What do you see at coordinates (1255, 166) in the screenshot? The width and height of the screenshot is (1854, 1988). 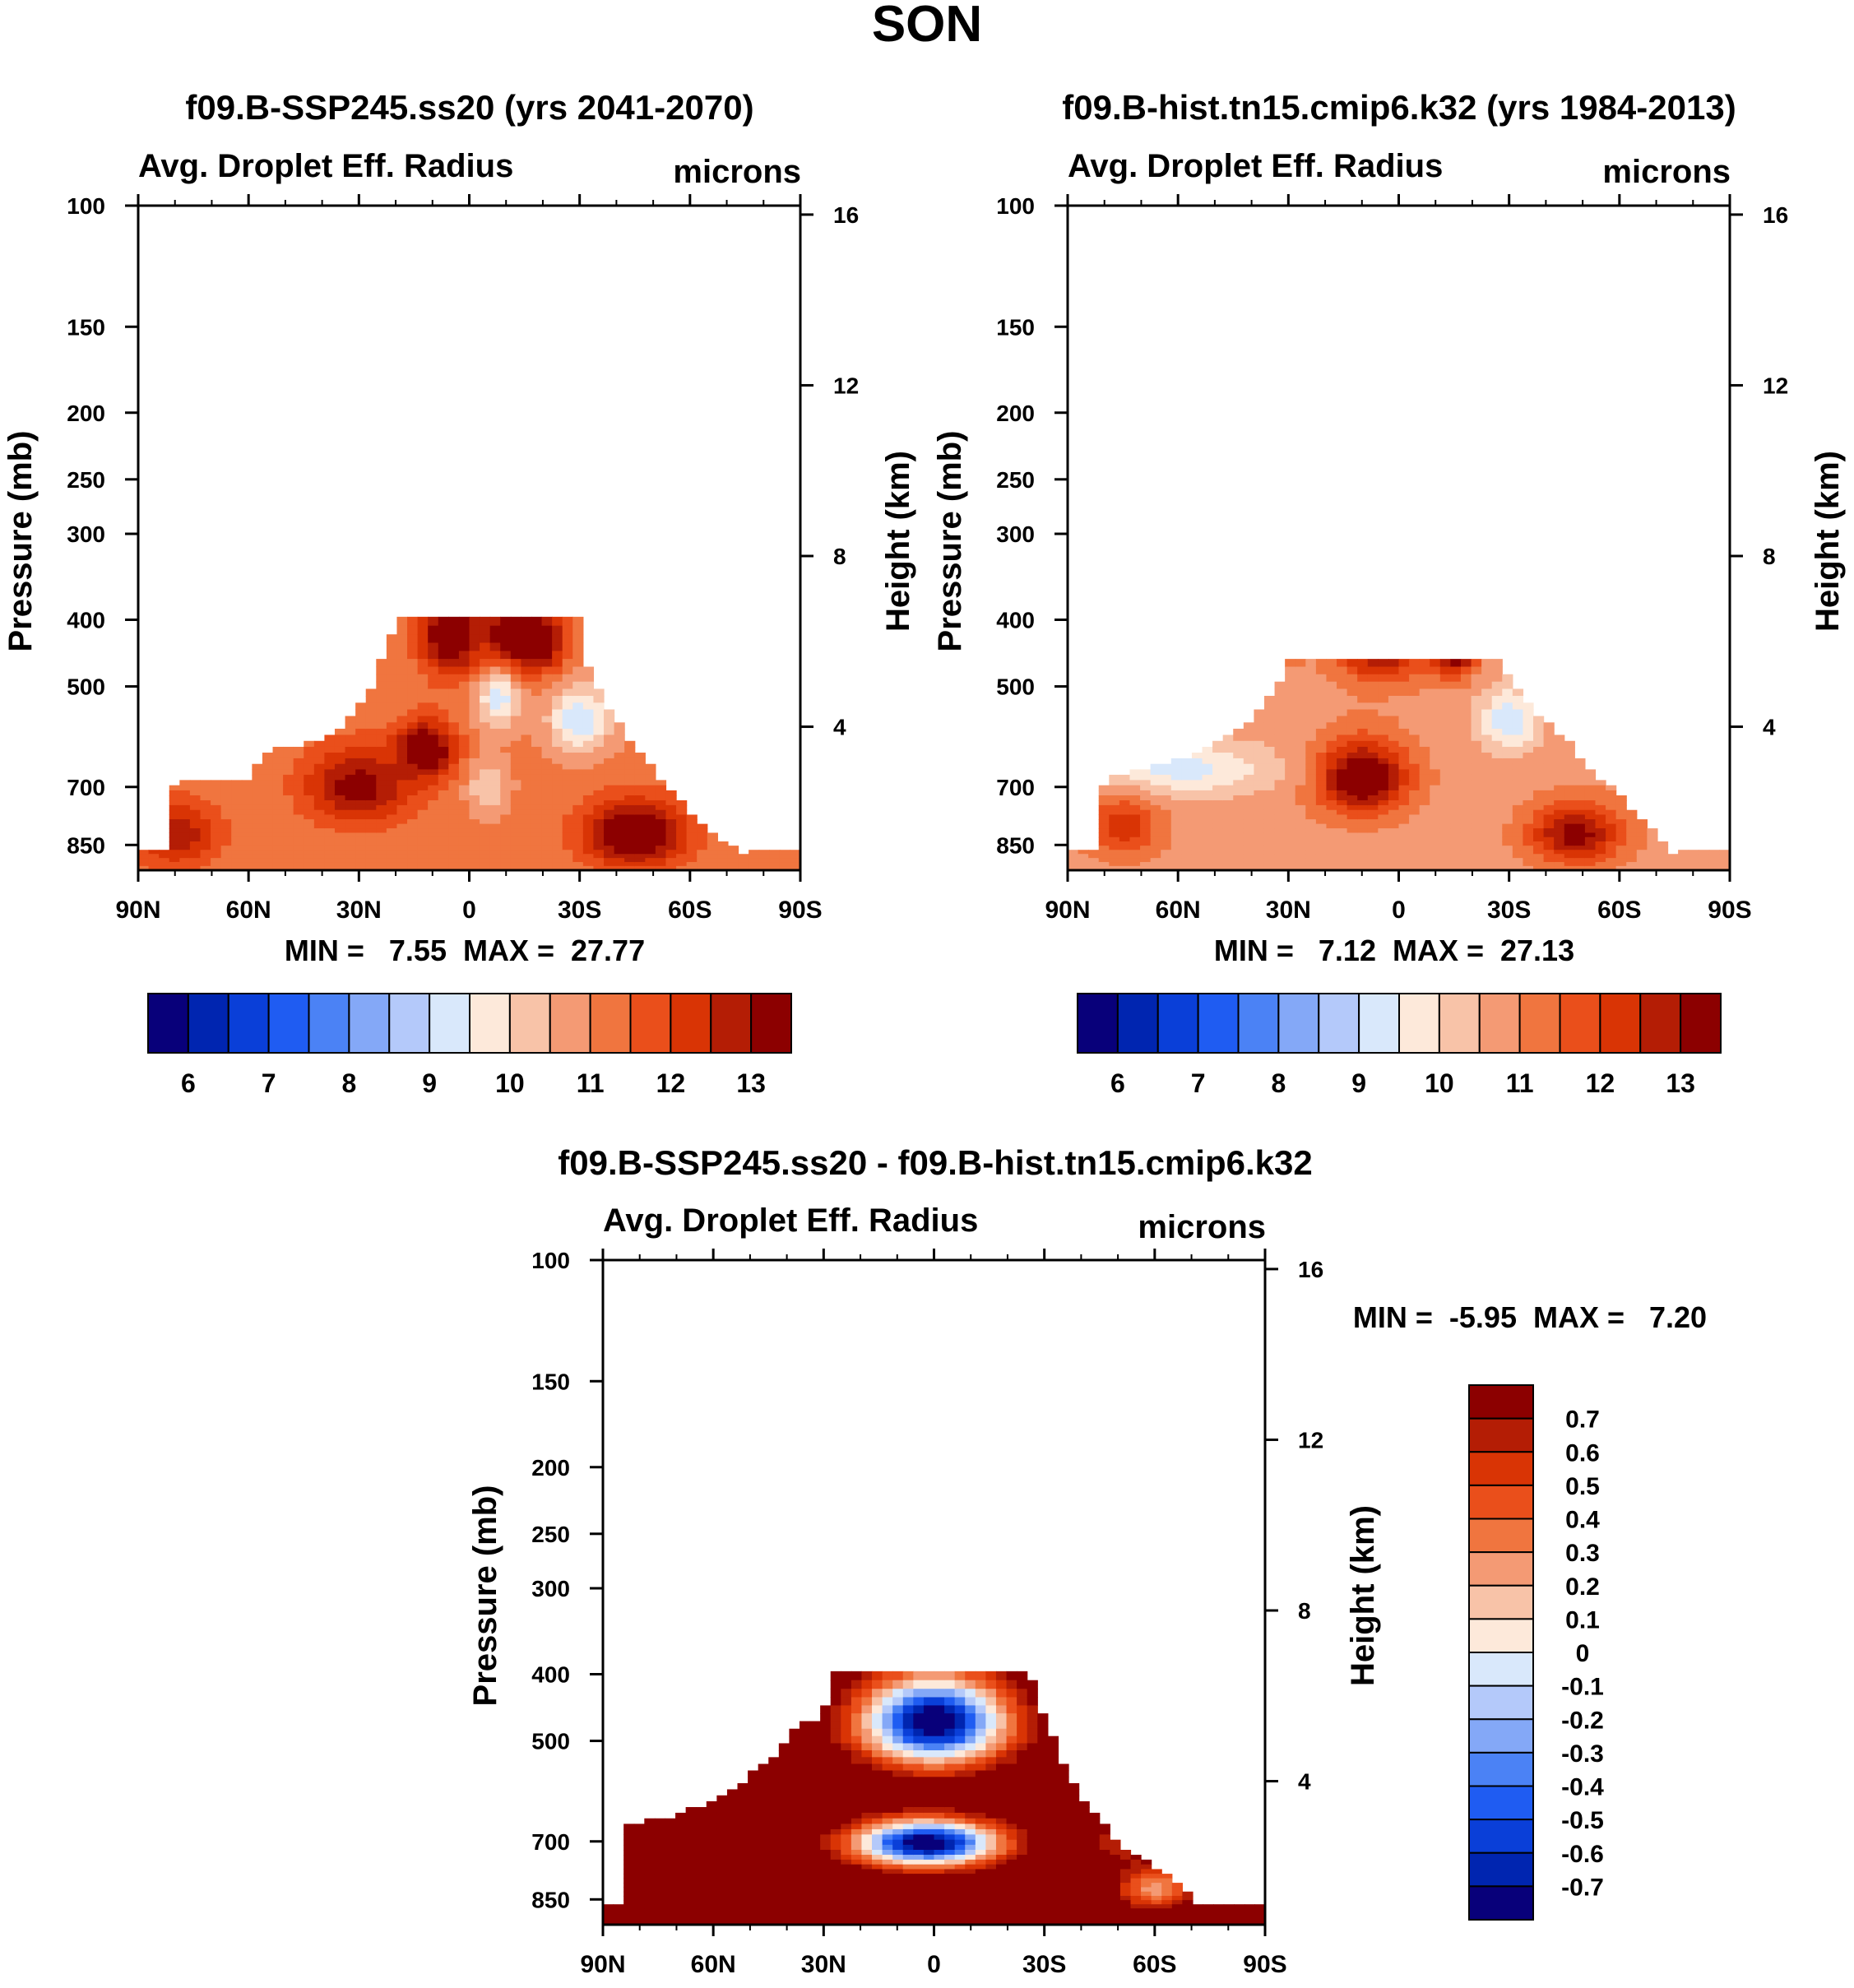 I see `subtitle-left: Avg. Droplet Eff. Radius` at bounding box center [1255, 166].